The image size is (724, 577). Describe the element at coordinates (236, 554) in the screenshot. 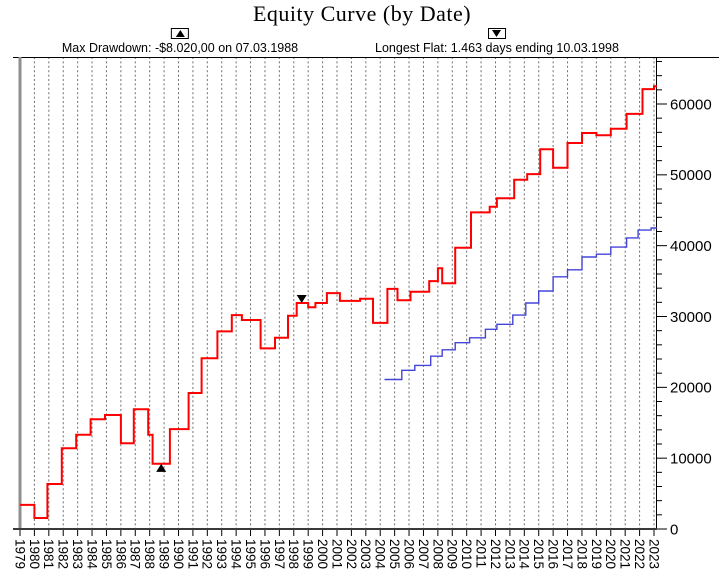

I see `svg-text: 1994` at that location.